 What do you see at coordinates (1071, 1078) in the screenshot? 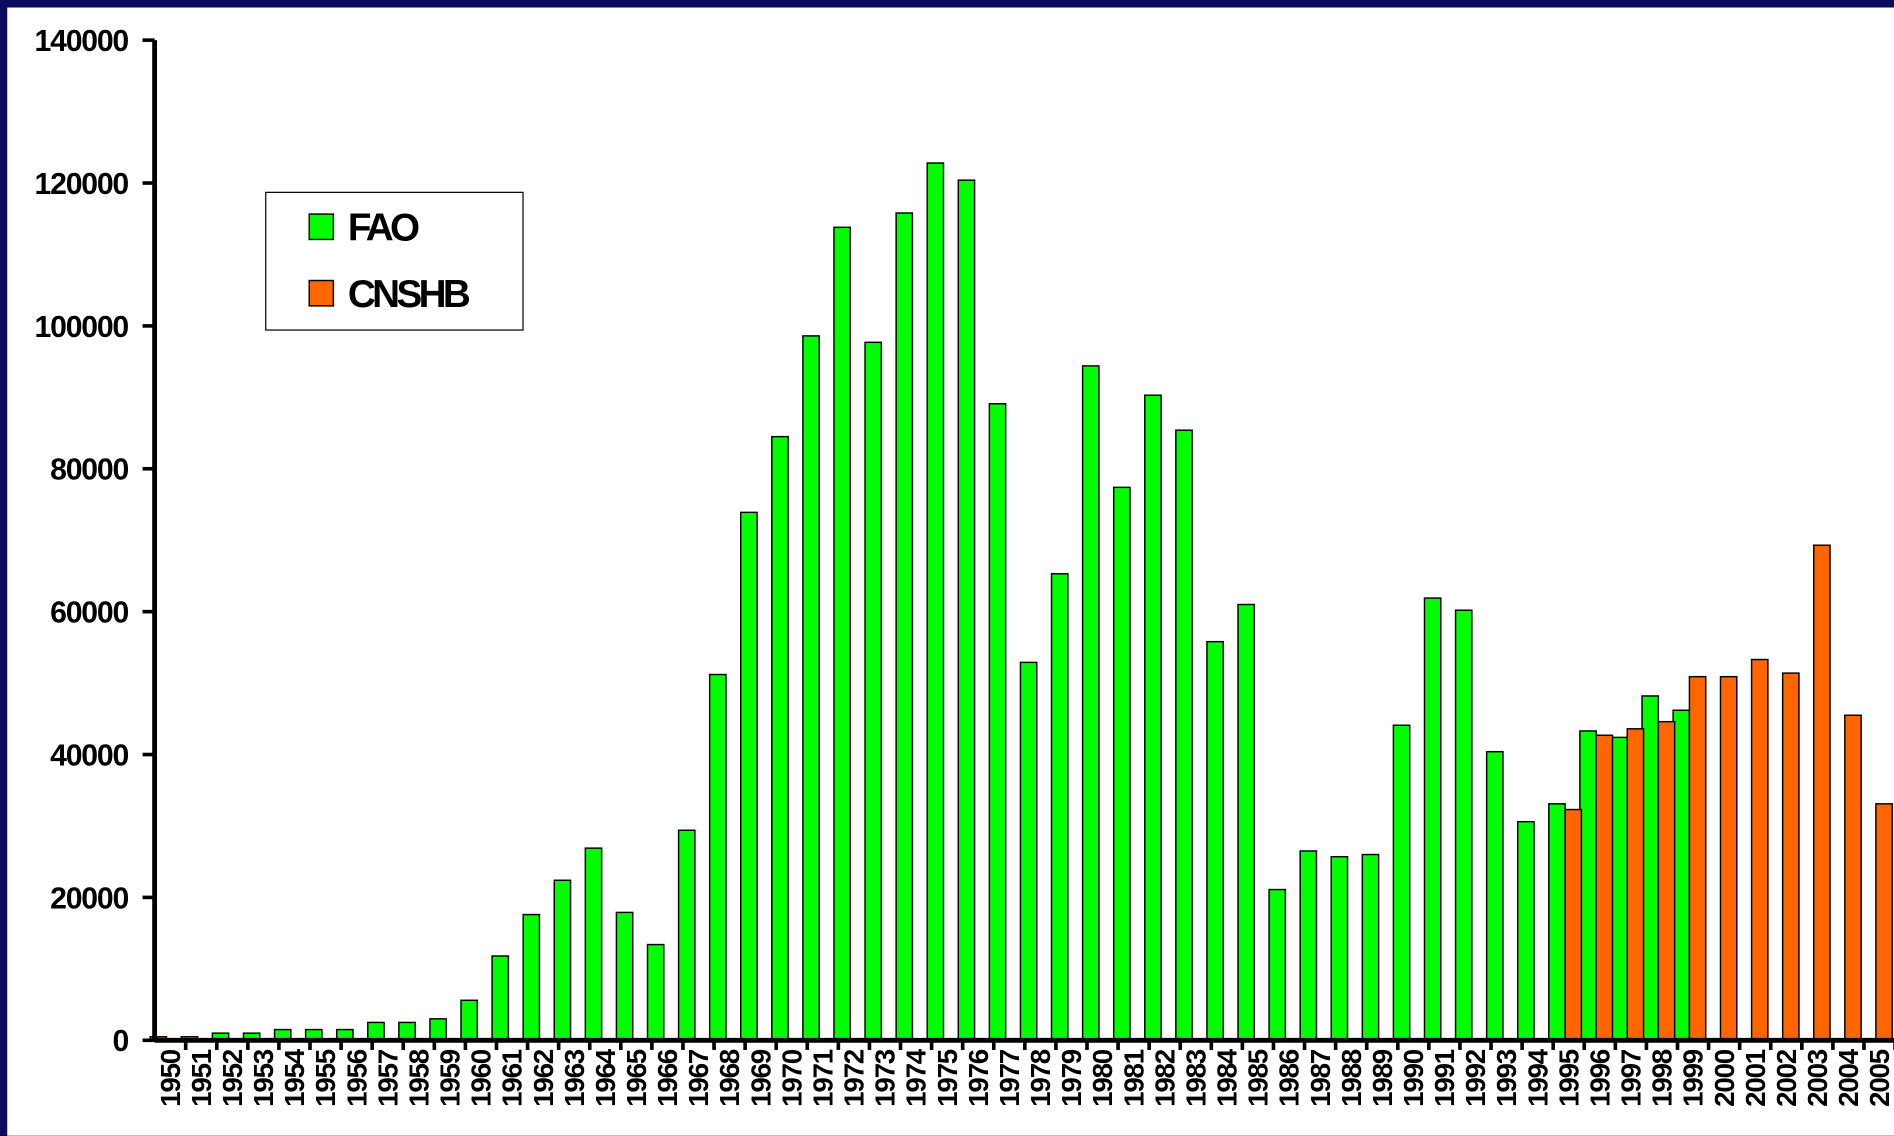
I see `x-tick-label: 1979` at bounding box center [1071, 1078].